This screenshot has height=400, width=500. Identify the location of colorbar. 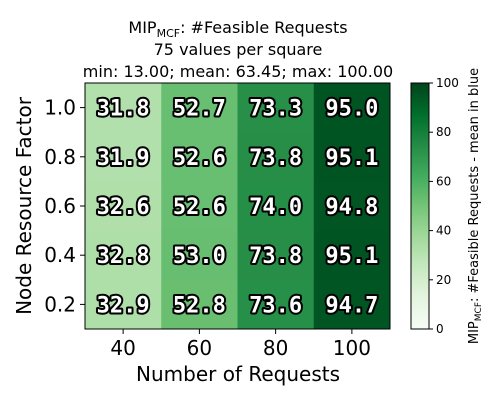
(420, 206).